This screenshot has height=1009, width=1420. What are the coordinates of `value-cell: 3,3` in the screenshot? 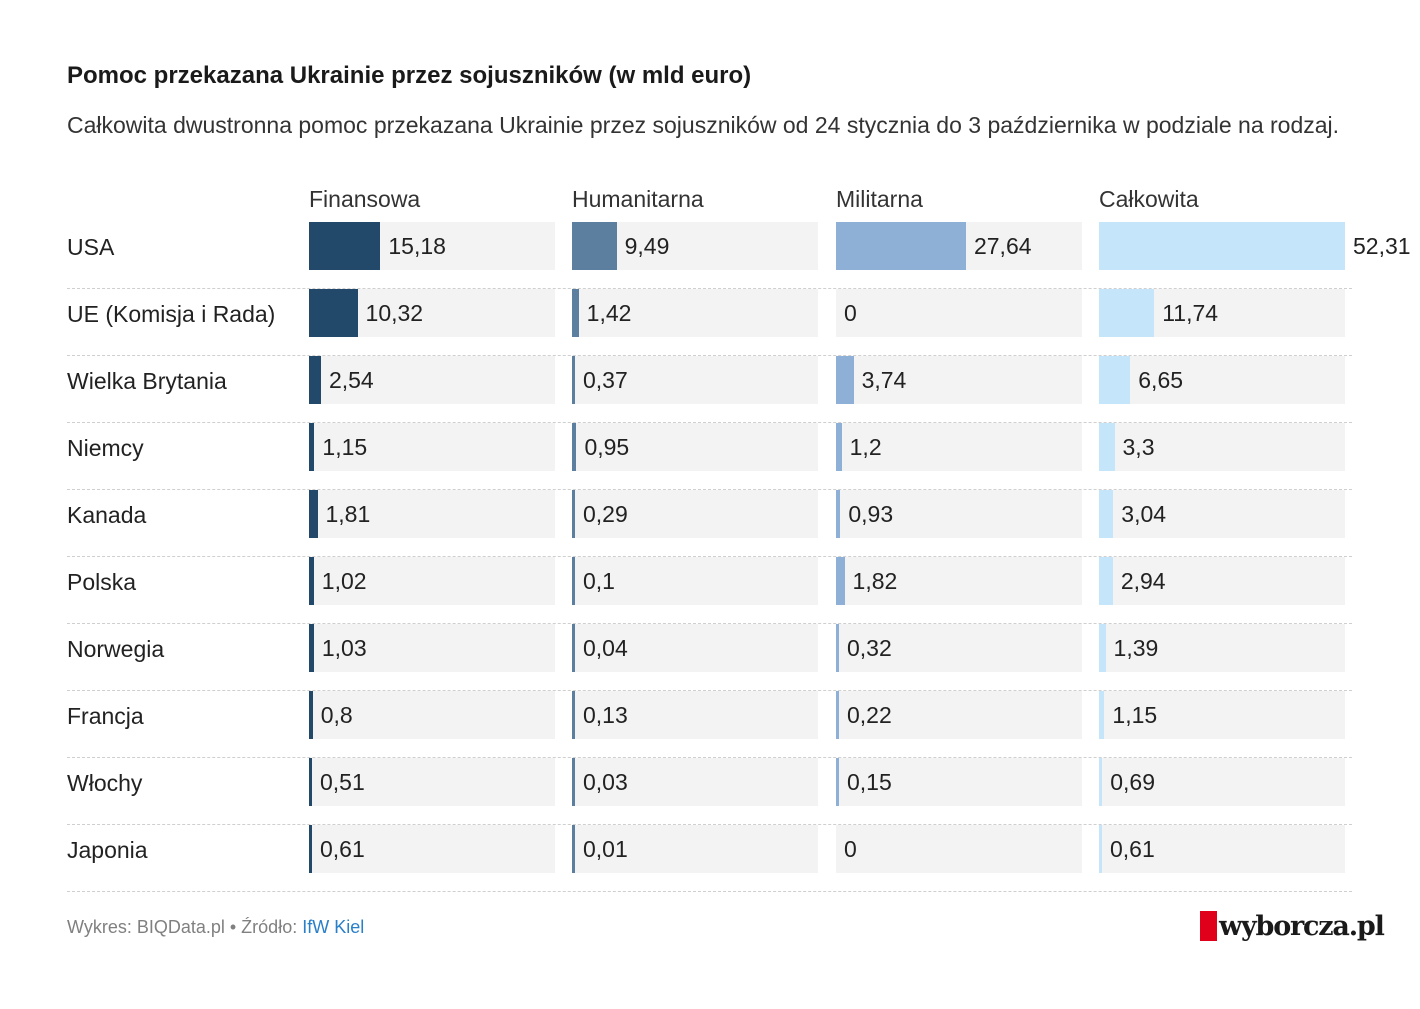 It's located at (1222, 447).